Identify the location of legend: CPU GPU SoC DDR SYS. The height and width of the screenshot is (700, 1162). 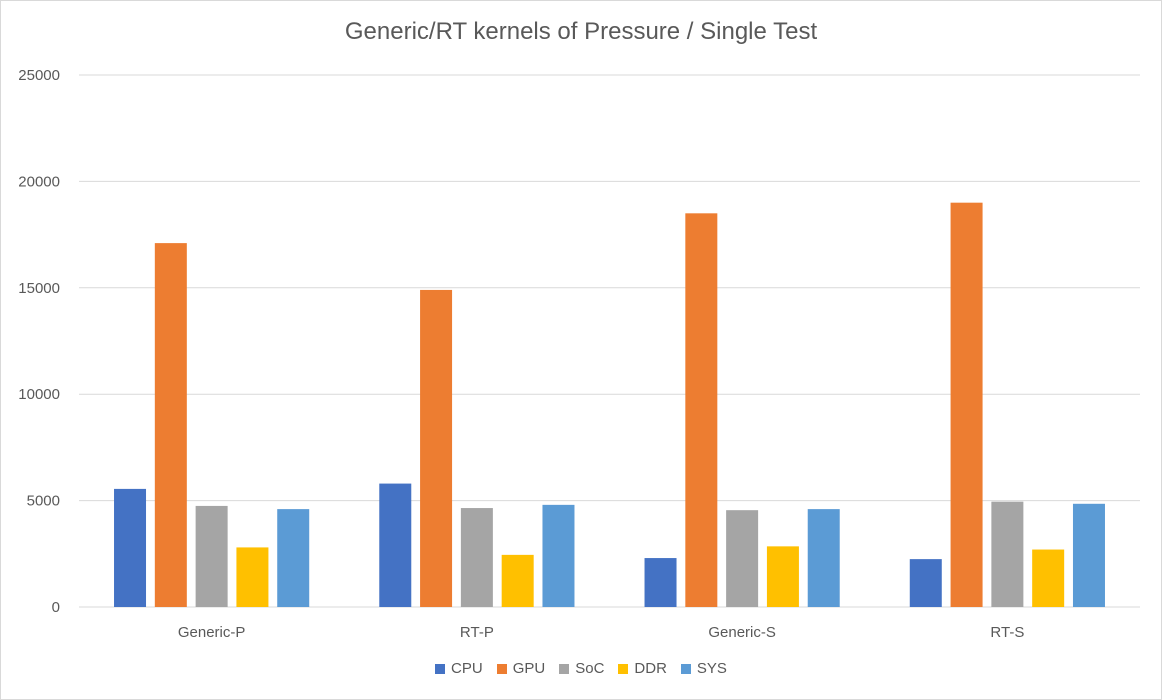
(581, 668).